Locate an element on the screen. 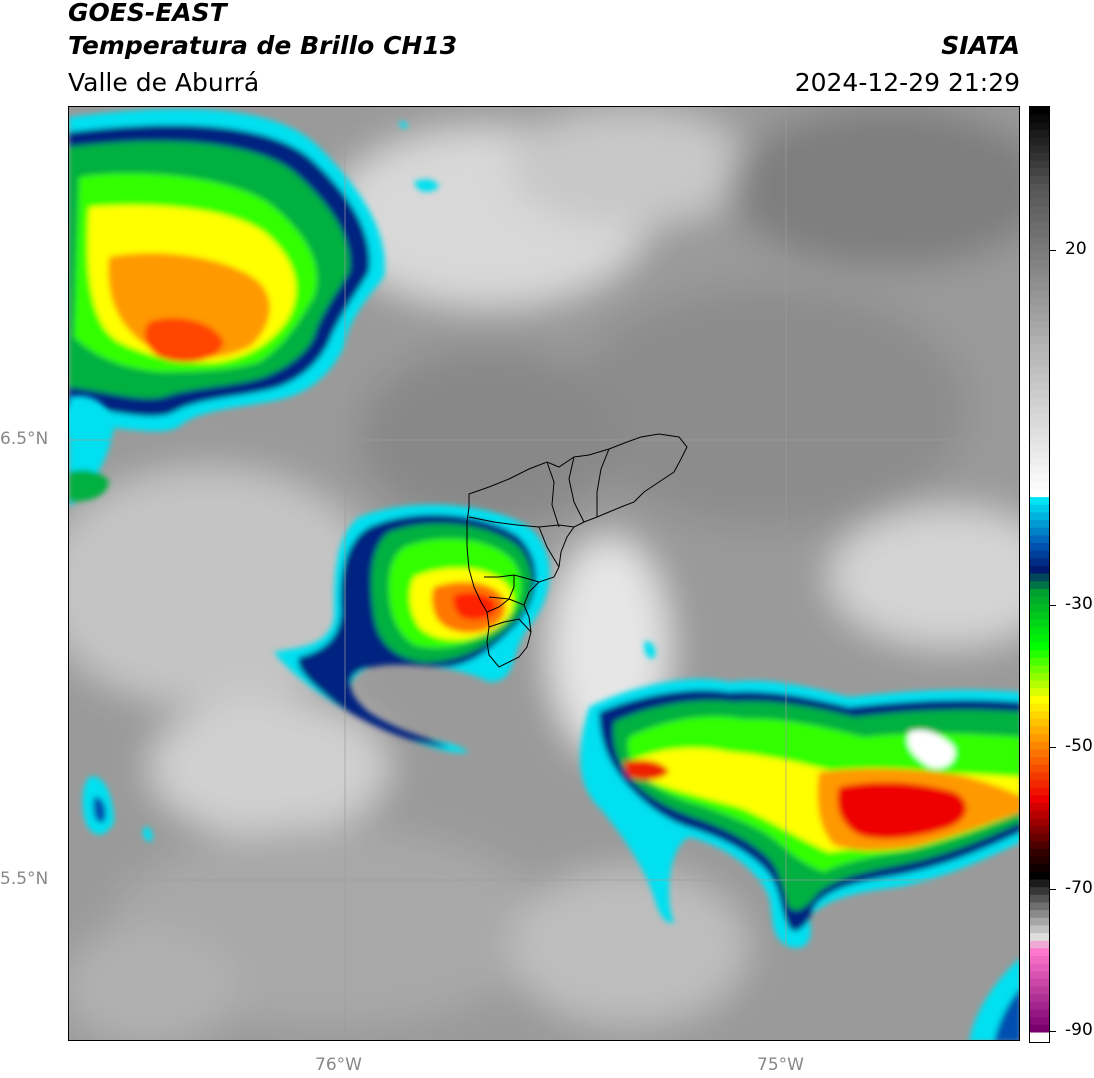  colorbar is located at coordinates (1039, 574).